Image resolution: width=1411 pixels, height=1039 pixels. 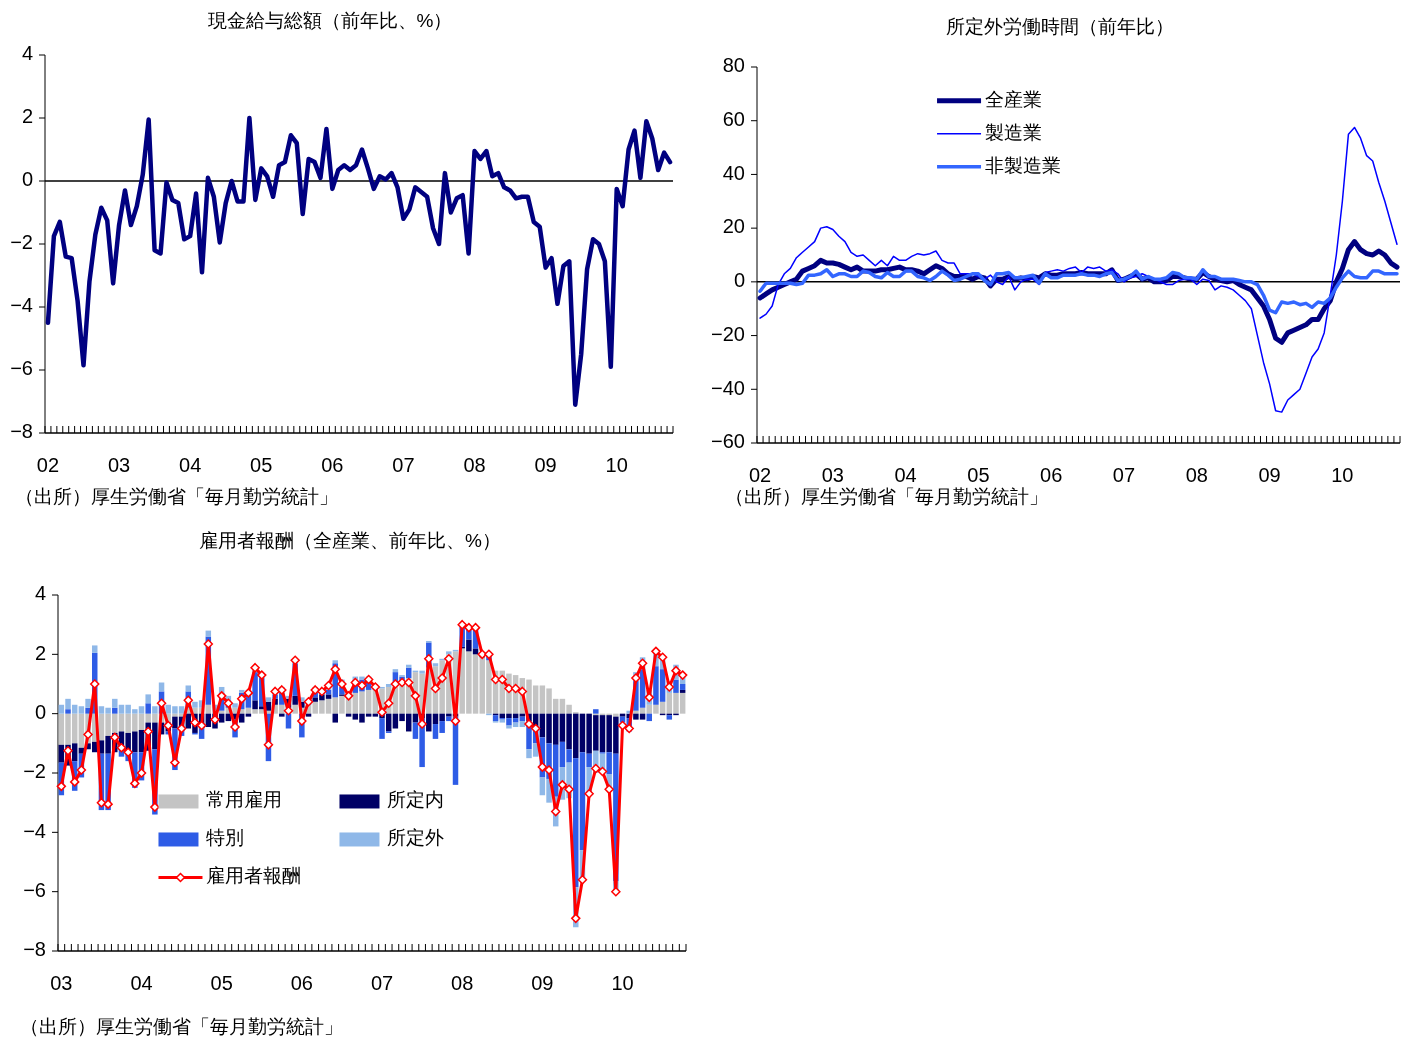 I want to click on y-tick-label: 40, so click(x=733, y=172).